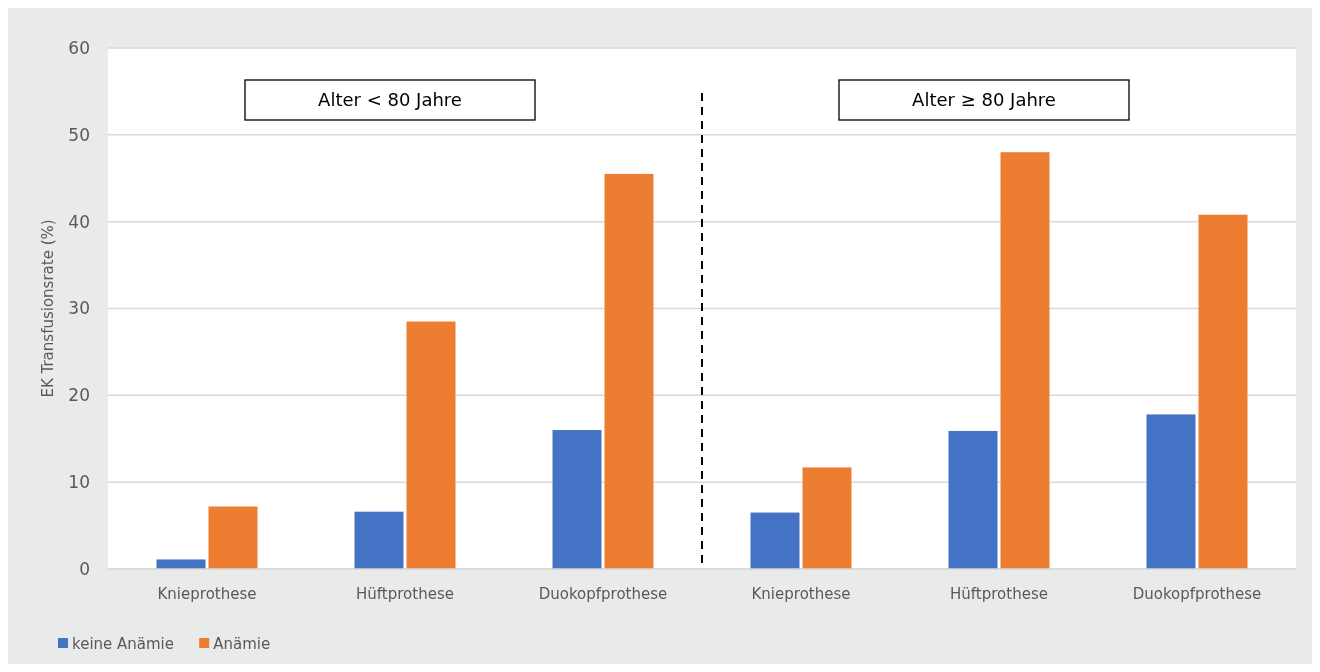 This screenshot has width=1320, height=672. What do you see at coordinates (984, 100) in the screenshot?
I see `annotation: Alter ≥ 80 Jahre` at bounding box center [984, 100].